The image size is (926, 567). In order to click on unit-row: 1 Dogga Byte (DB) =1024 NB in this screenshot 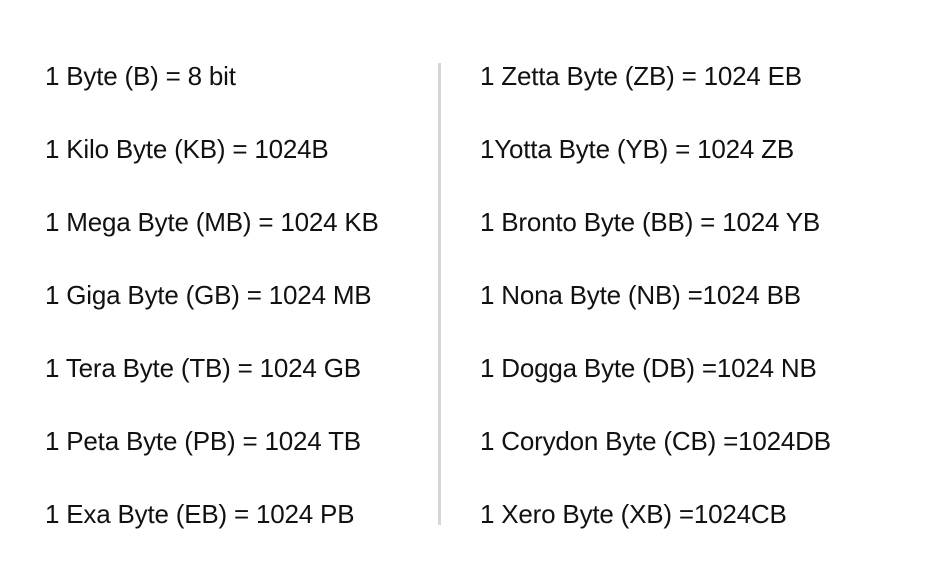, I will do `click(648, 368)`.